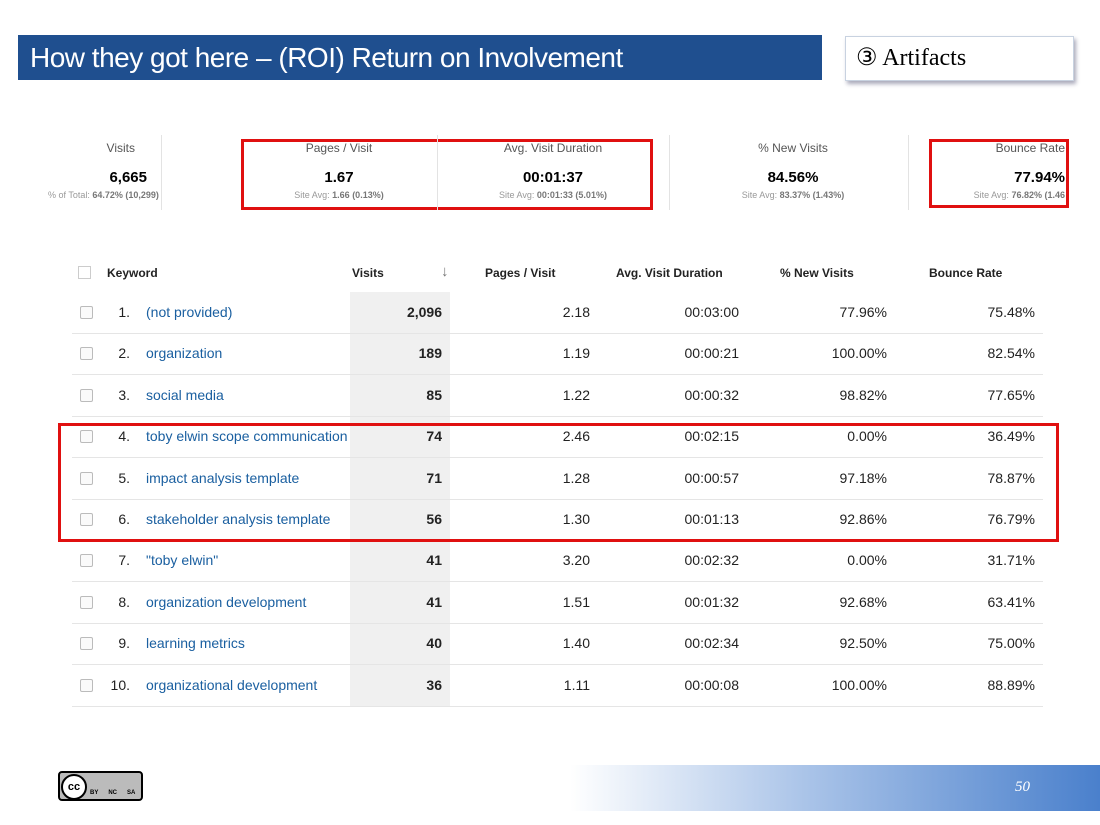 Image resolution: width=1100 pixels, height=825 pixels. What do you see at coordinates (1011, 477) in the screenshot?
I see `bounce-rate: 78.87%` at bounding box center [1011, 477].